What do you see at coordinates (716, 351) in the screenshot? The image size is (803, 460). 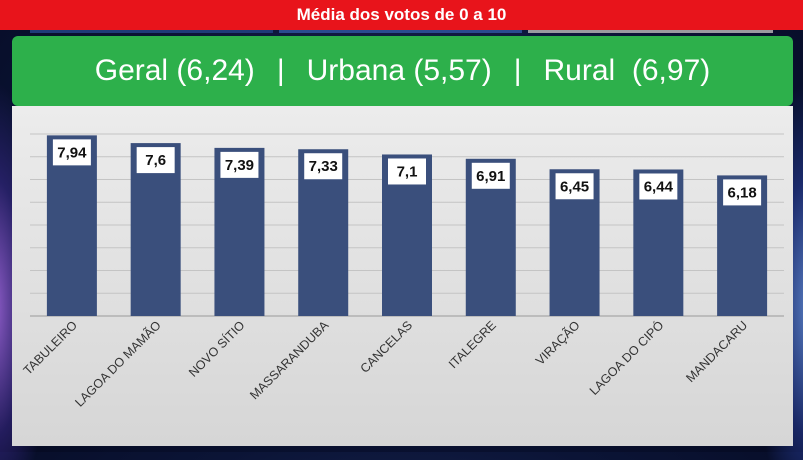 I see `category-label: MANDACARU` at bounding box center [716, 351].